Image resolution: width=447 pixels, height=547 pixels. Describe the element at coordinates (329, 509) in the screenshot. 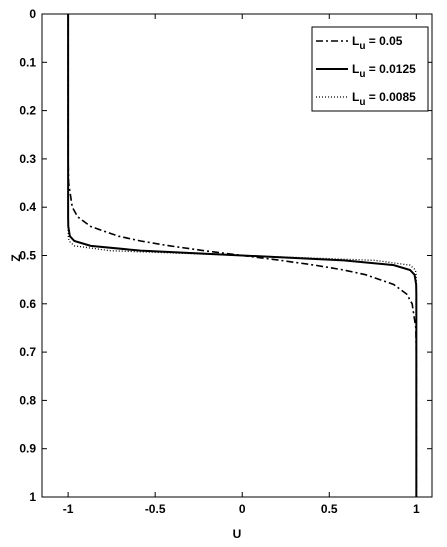

I see `x-tick-label: 0.5` at that location.